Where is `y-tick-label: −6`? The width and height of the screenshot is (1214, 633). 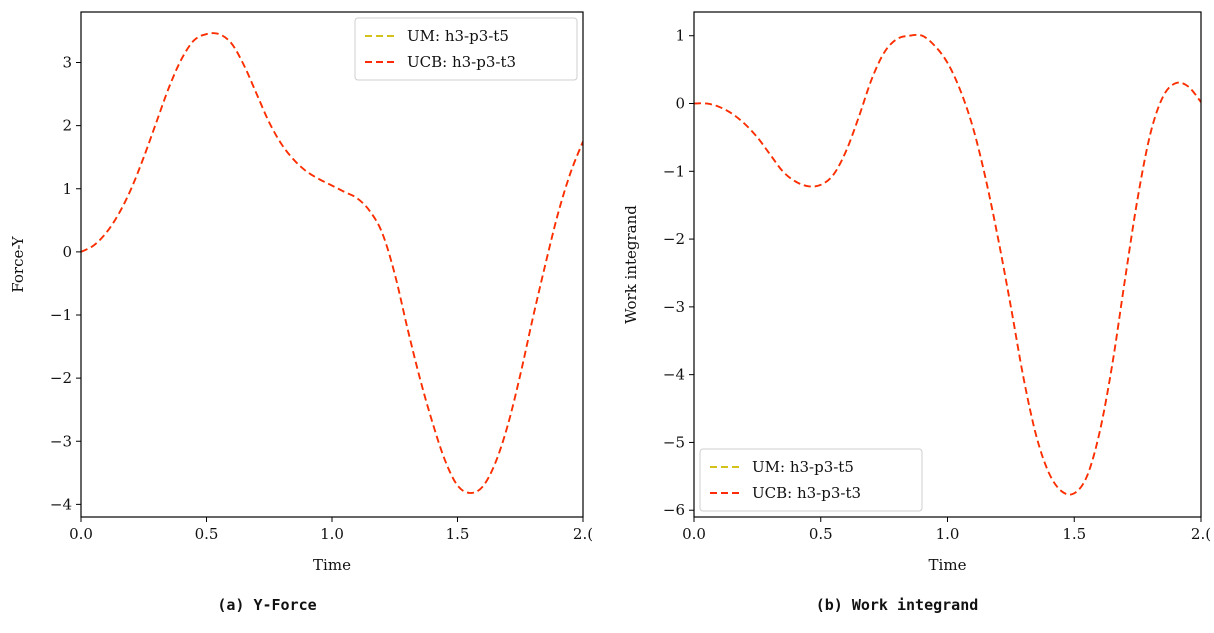 y-tick-label: −6 is located at coordinates (674, 510).